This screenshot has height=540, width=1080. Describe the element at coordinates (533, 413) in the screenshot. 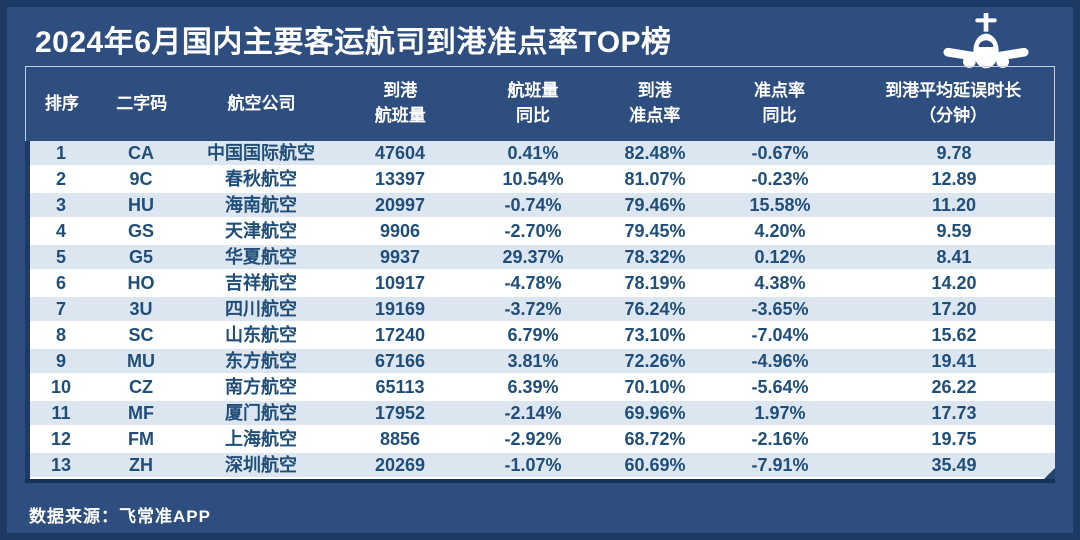

I see `table-cell-flights-yoy: -2.14%` at that location.